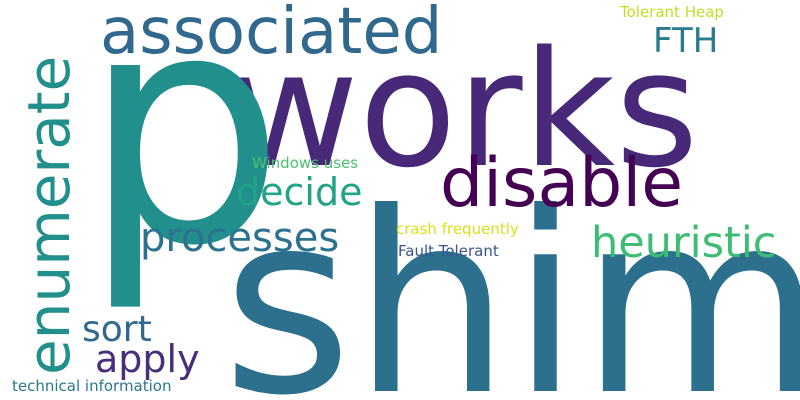 This screenshot has width=800, height=400. Describe the element at coordinates (457, 229) in the screenshot. I see `word-crash-frequently: crash frequently` at that location.